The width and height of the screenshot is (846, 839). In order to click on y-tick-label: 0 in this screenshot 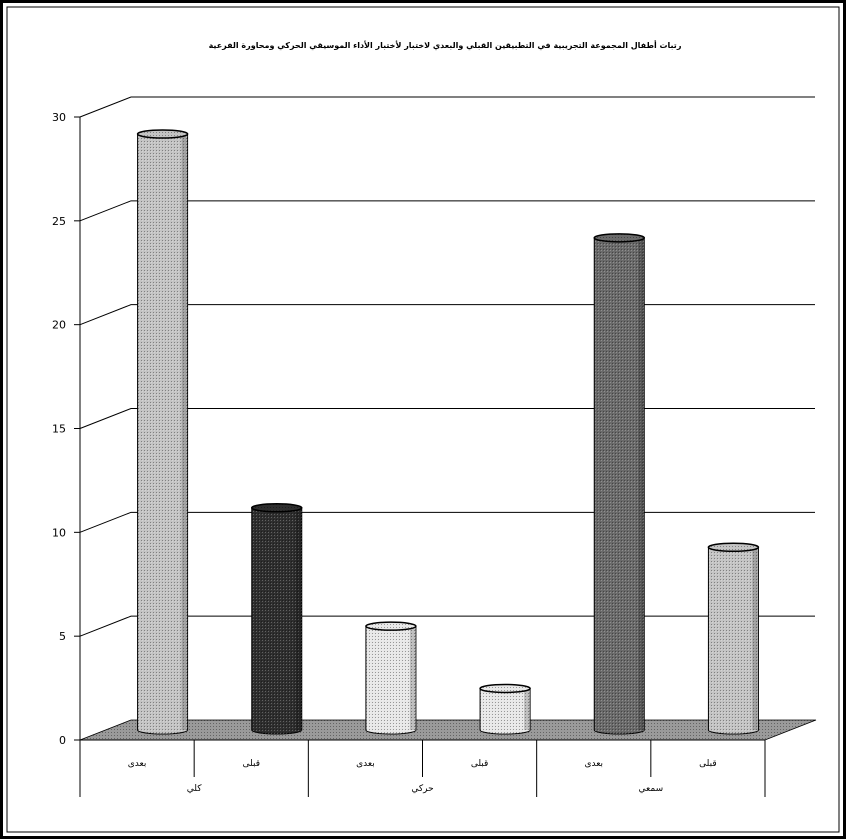, I will do `click(62, 740)`.